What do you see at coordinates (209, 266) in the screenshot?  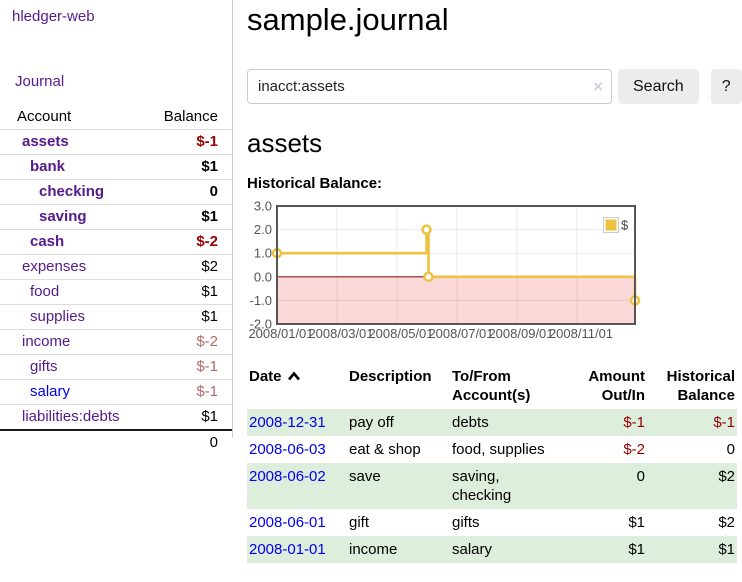 I see `account-balance: $2` at bounding box center [209, 266].